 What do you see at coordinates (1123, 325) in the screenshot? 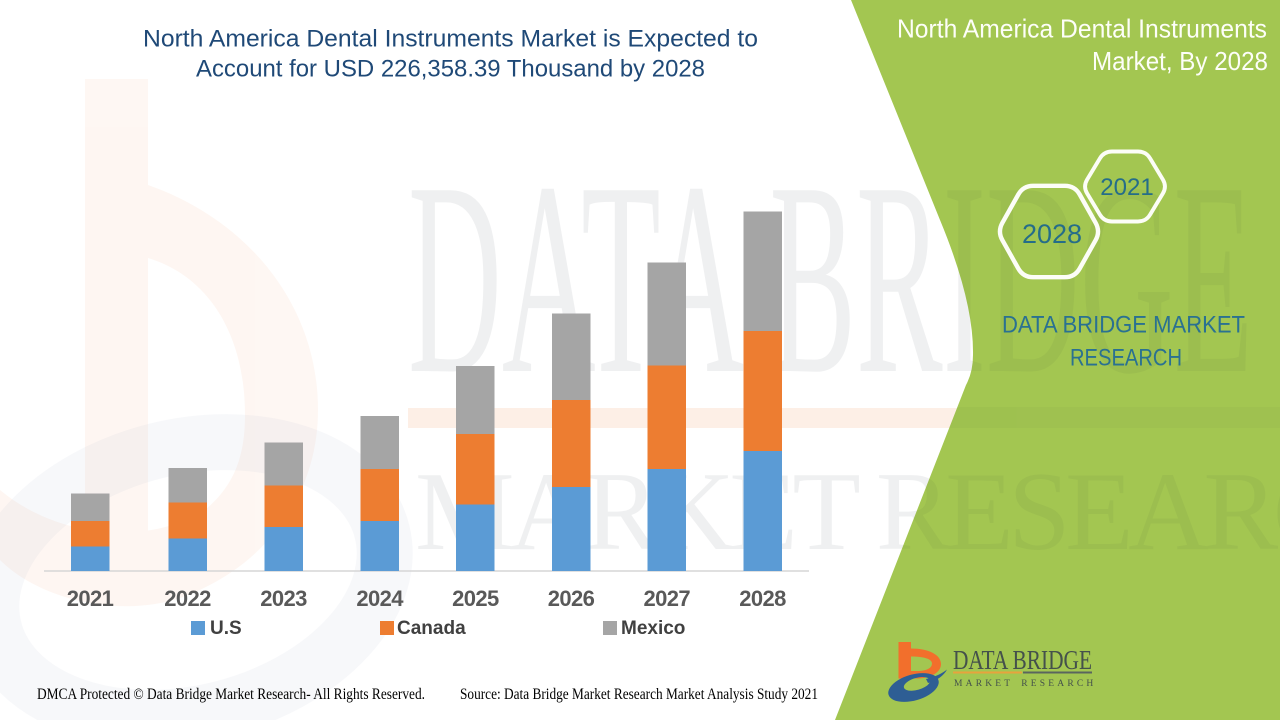
I see `svg-text: DATA BRIDGE MARKET` at bounding box center [1123, 325].